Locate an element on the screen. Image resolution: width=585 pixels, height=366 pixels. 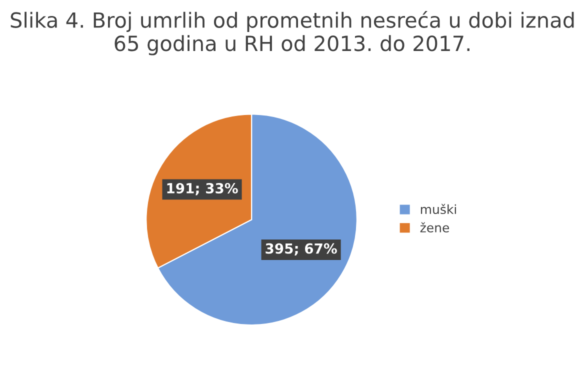
legend-label: žene is located at coordinates (435, 227).